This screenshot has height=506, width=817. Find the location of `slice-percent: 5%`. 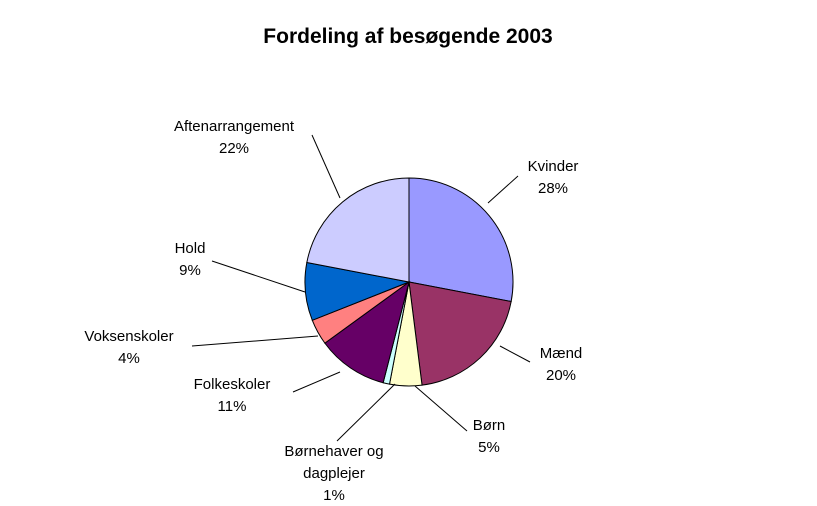

slice-percent: 5% is located at coordinates (489, 447).